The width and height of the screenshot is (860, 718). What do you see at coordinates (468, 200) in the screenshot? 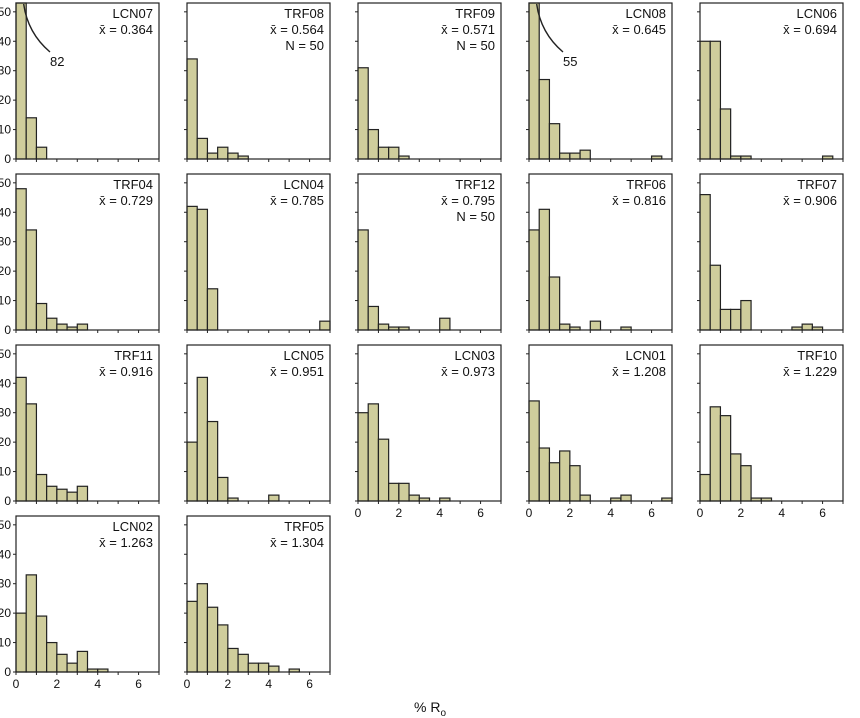
I see `panel-mean-label: x̄ = 0.795` at bounding box center [468, 200].